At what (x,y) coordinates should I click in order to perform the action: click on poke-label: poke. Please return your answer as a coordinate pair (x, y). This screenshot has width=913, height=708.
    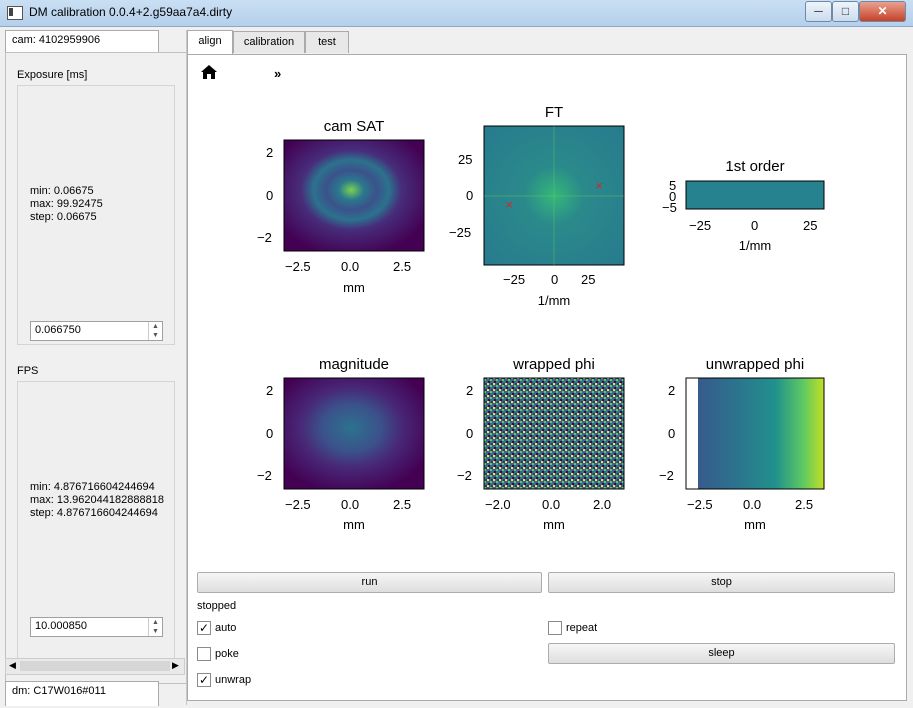
    Looking at the image, I should click on (227, 654).